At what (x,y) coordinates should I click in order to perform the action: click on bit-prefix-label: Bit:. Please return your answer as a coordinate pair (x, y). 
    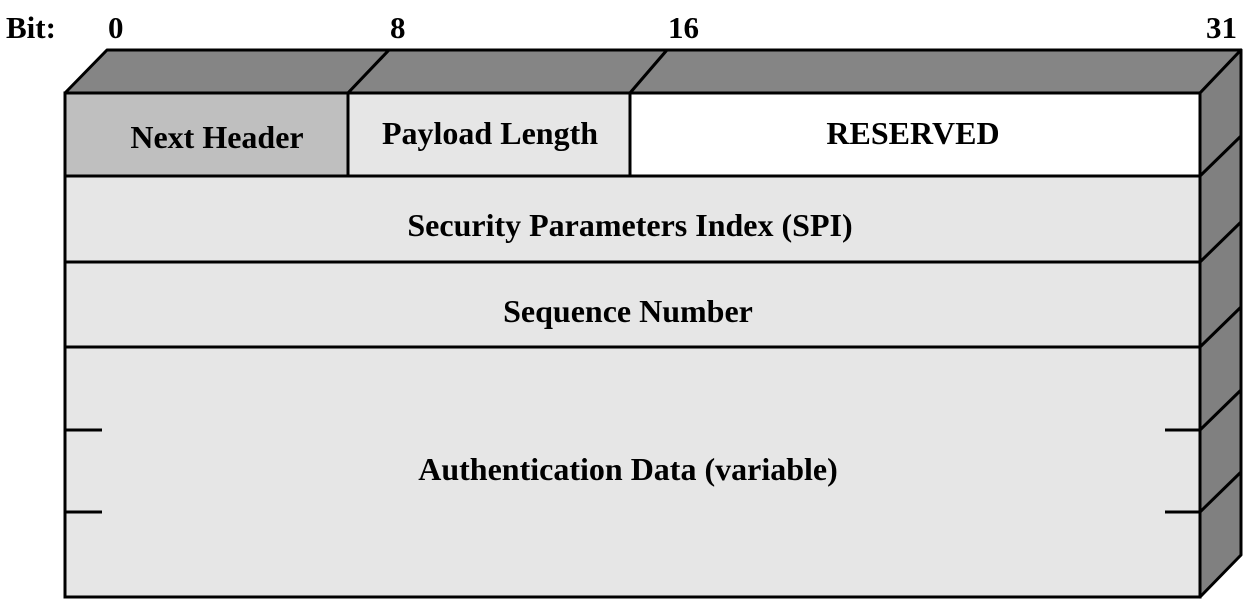
    Looking at the image, I should click on (31, 27).